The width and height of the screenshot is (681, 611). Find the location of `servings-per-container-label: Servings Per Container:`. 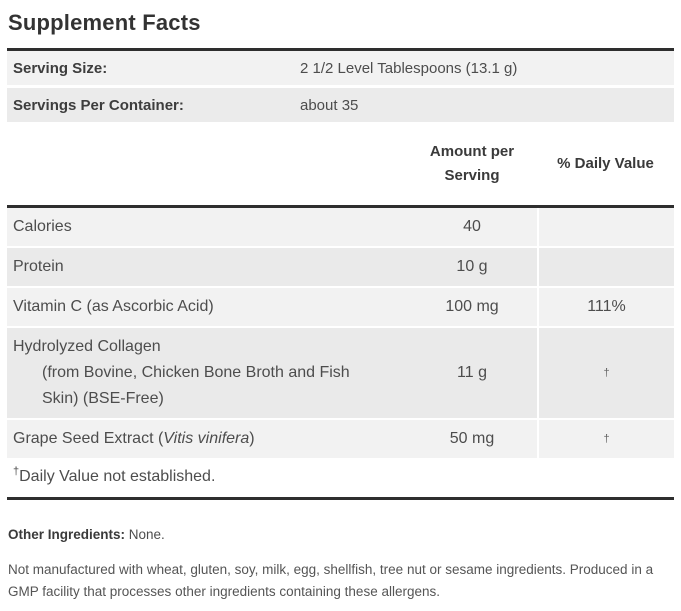

servings-per-container-label: Servings Per Container: is located at coordinates (98, 105).